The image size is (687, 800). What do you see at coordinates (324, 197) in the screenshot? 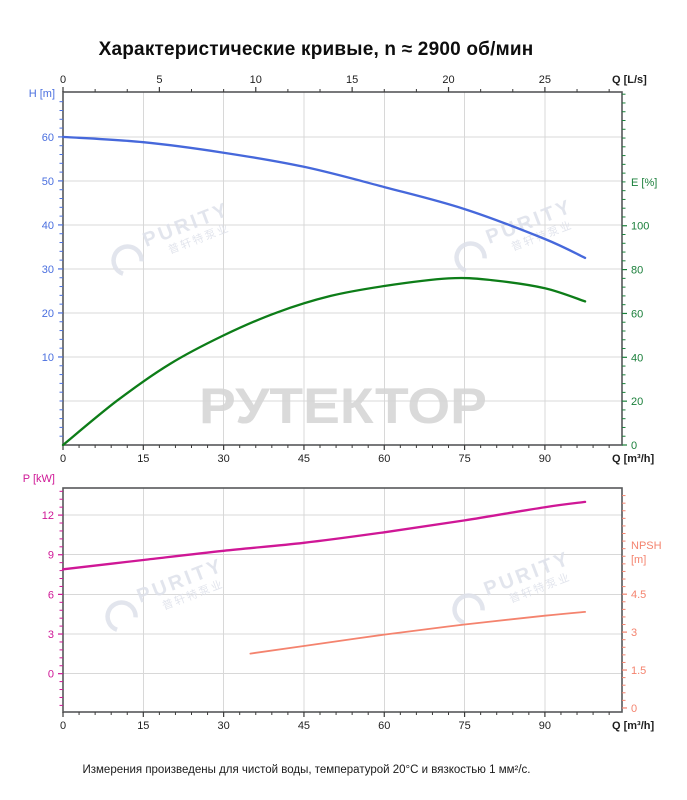
I see `curve-head` at bounding box center [324, 197].